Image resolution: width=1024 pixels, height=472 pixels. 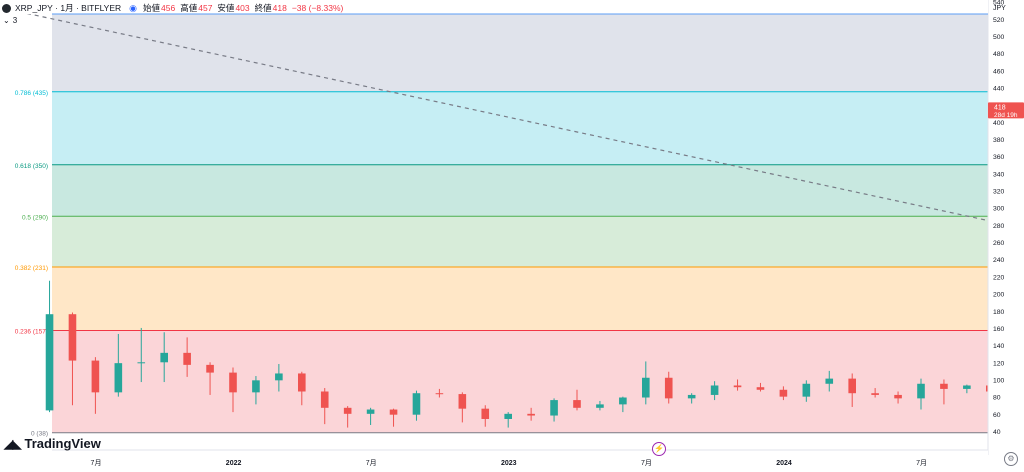 I want to click on price-tick-label: 440, so click(x=999, y=88).